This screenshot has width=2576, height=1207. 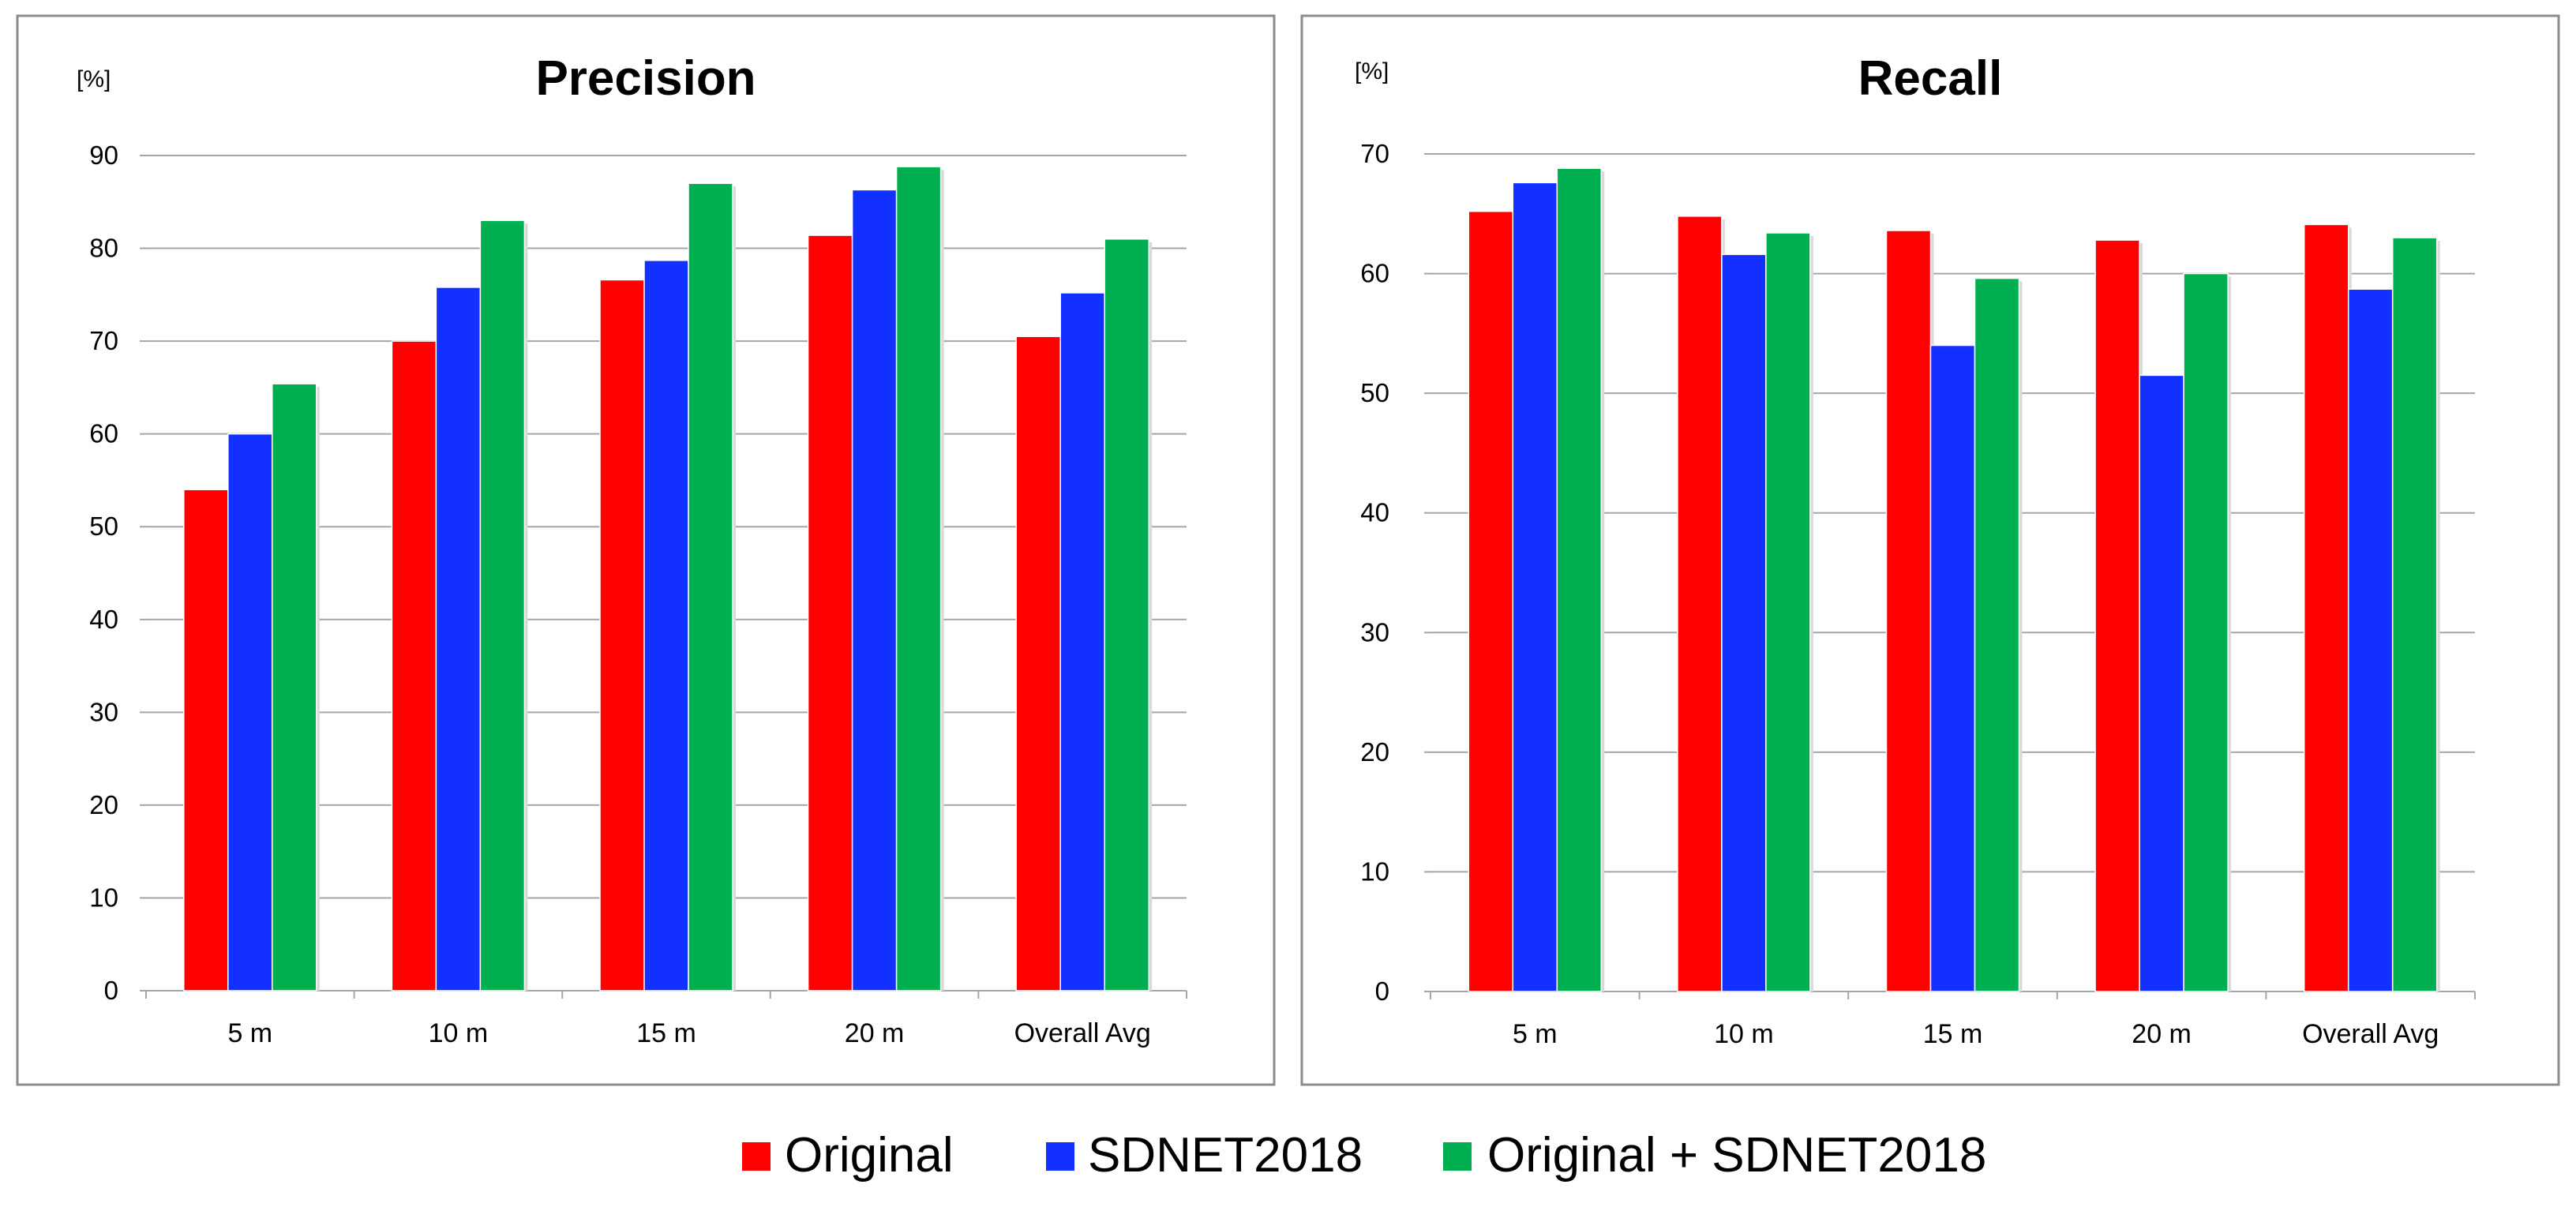 What do you see at coordinates (1953, 1034) in the screenshot?
I see `recall-x-tick-label: 15 m` at bounding box center [1953, 1034].